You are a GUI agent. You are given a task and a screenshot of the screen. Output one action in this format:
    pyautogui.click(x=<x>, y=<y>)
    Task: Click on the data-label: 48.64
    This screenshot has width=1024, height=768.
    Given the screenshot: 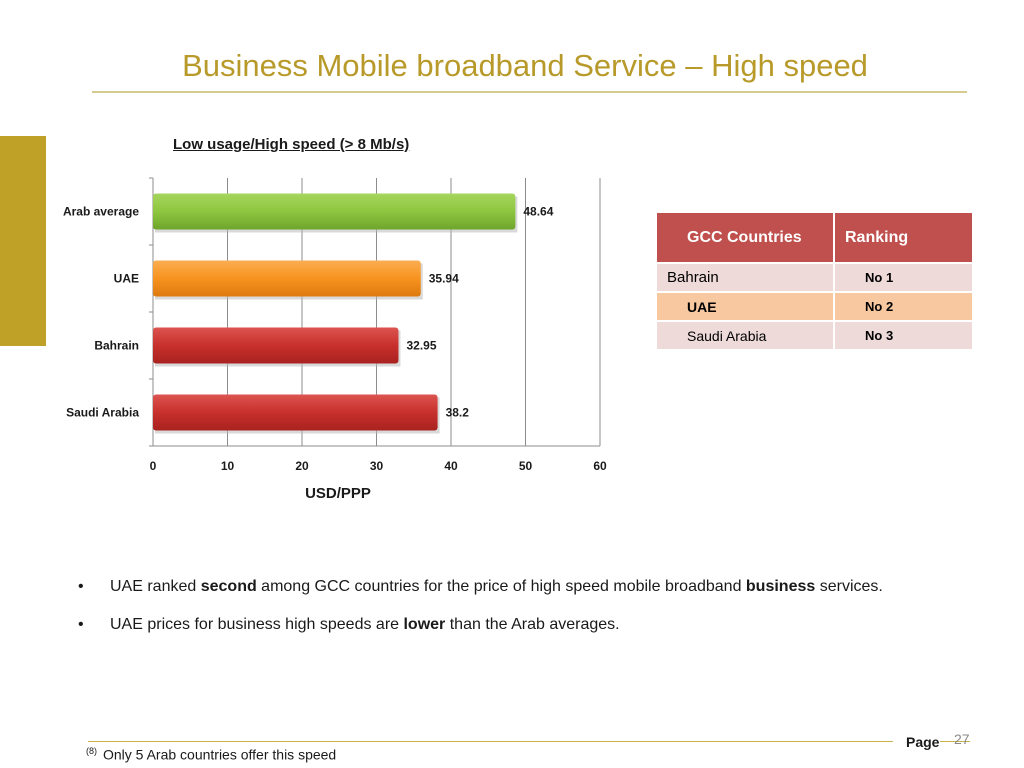 What is the action you would take?
    pyautogui.click(x=538, y=212)
    